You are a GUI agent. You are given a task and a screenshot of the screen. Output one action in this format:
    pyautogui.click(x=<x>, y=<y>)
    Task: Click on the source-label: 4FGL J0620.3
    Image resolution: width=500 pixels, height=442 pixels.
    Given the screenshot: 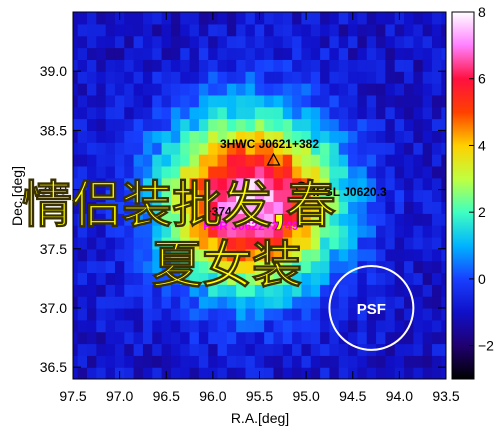 What is the action you would take?
    pyautogui.click(x=347, y=192)
    